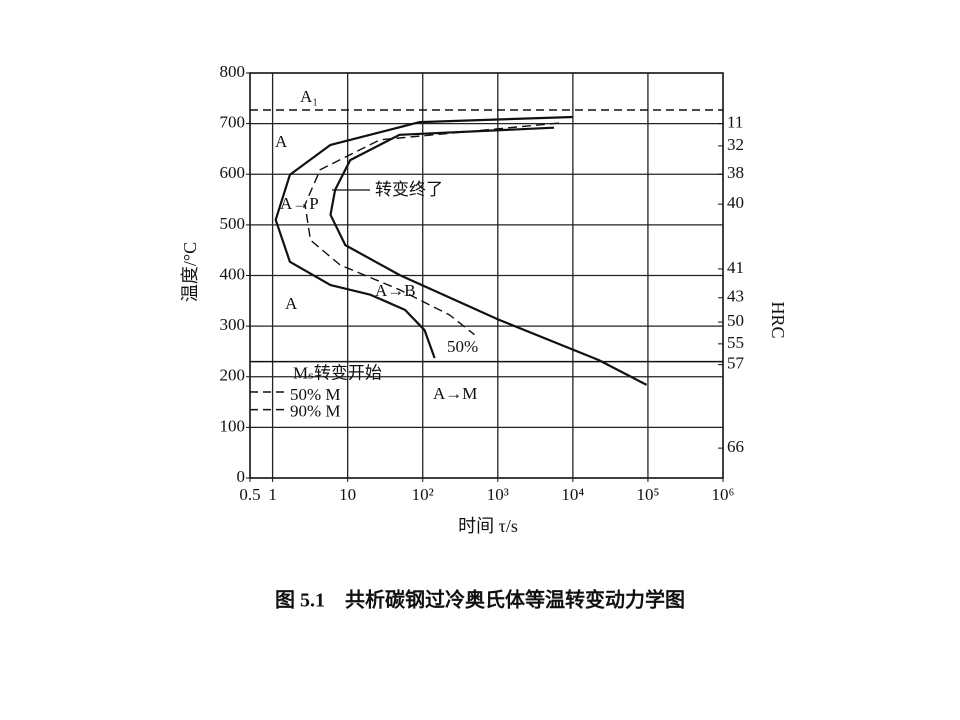 This screenshot has height=720, width=960. What do you see at coordinates (735, 172) in the screenshot?
I see `y2-tick-label: 38` at bounding box center [735, 172].